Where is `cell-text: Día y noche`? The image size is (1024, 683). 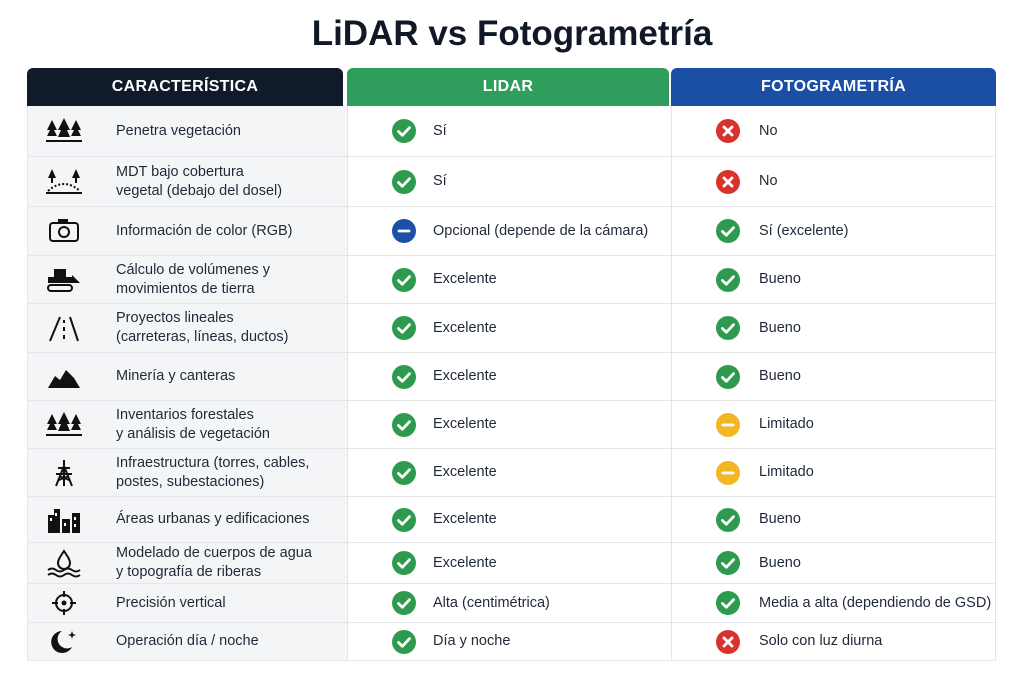 cell-text: Día y noche is located at coordinates (472, 641).